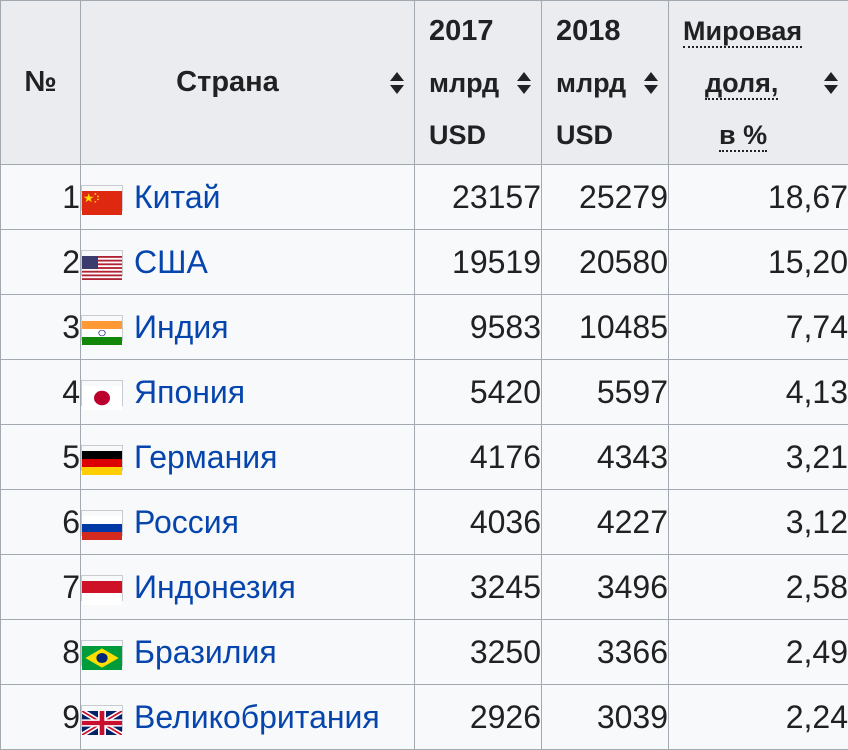 This screenshot has height=750, width=848. I want to click on value-2017: 4176, so click(505, 457).